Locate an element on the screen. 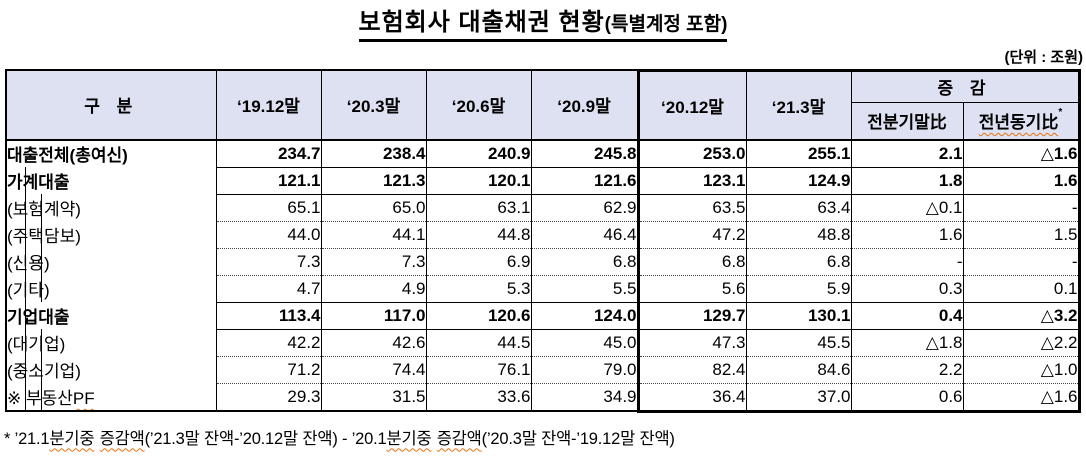 The image size is (1086, 464). value-cell: 121.3 is located at coordinates (373, 180).